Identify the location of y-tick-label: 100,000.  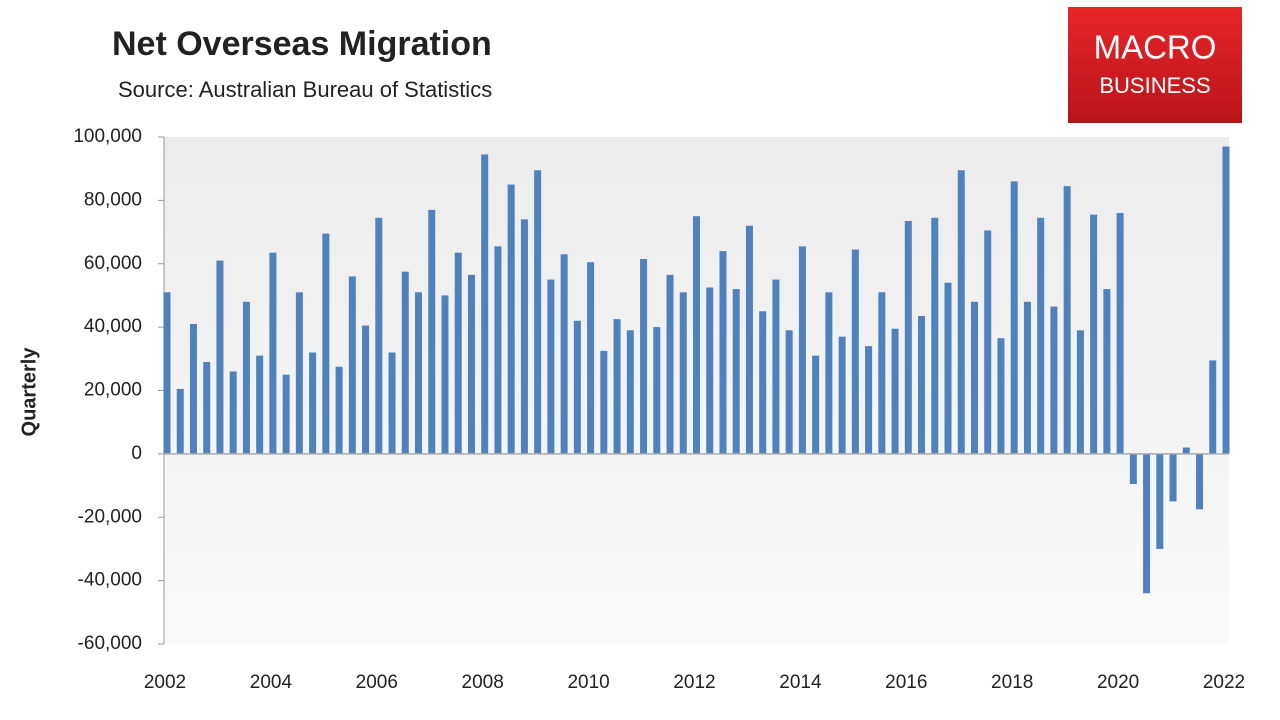
(107, 136).